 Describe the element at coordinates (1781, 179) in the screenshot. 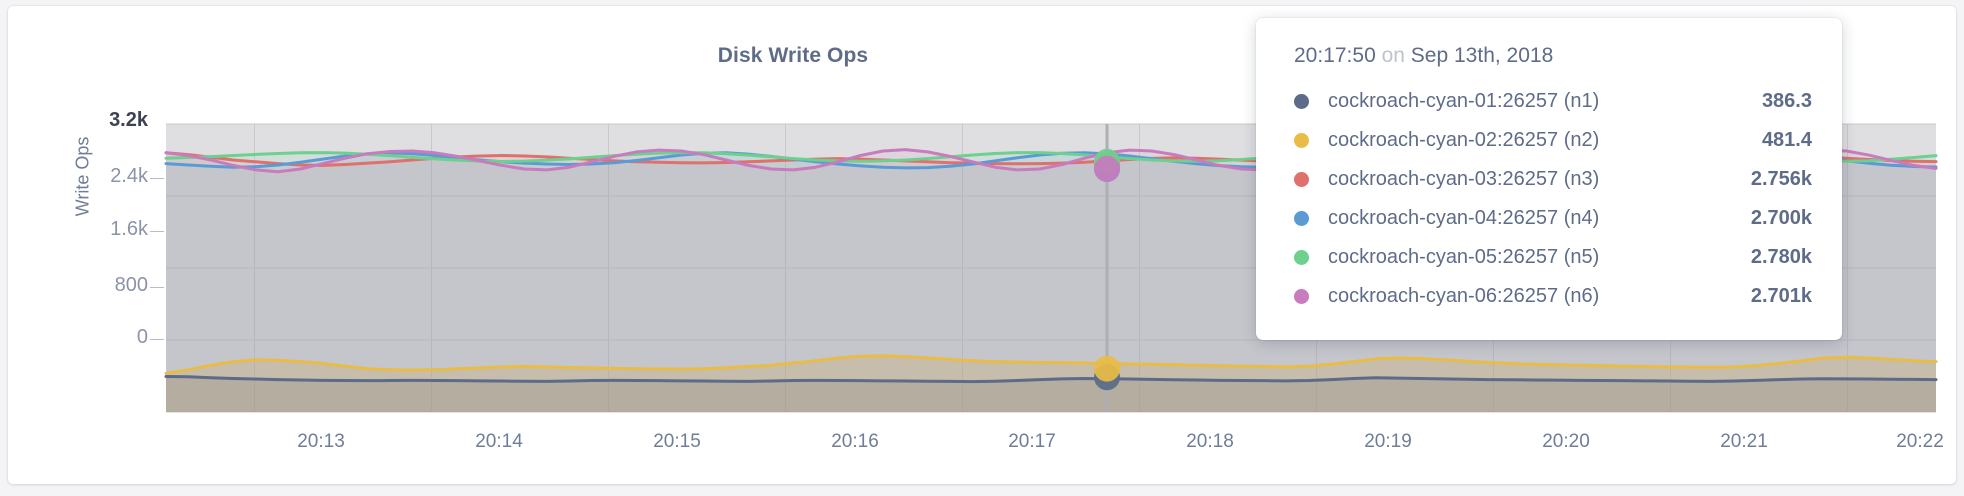

I see `series-value: 2.756k` at that location.